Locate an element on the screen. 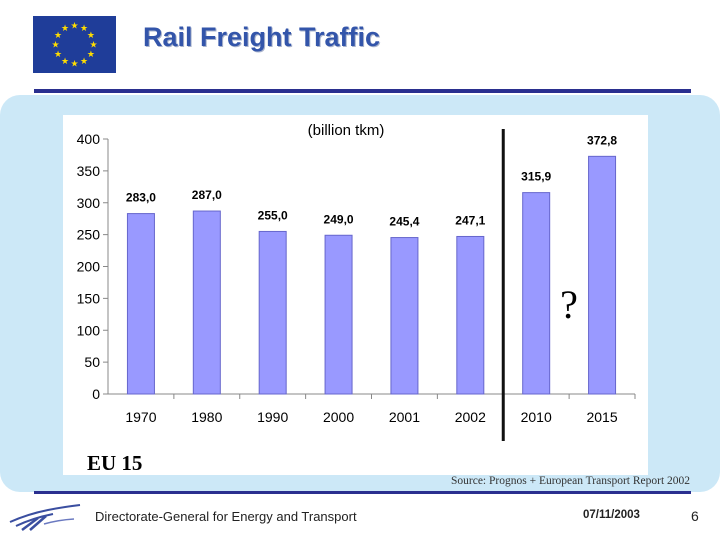 The width and height of the screenshot is (720, 540). bar-2015 is located at coordinates (602, 275).